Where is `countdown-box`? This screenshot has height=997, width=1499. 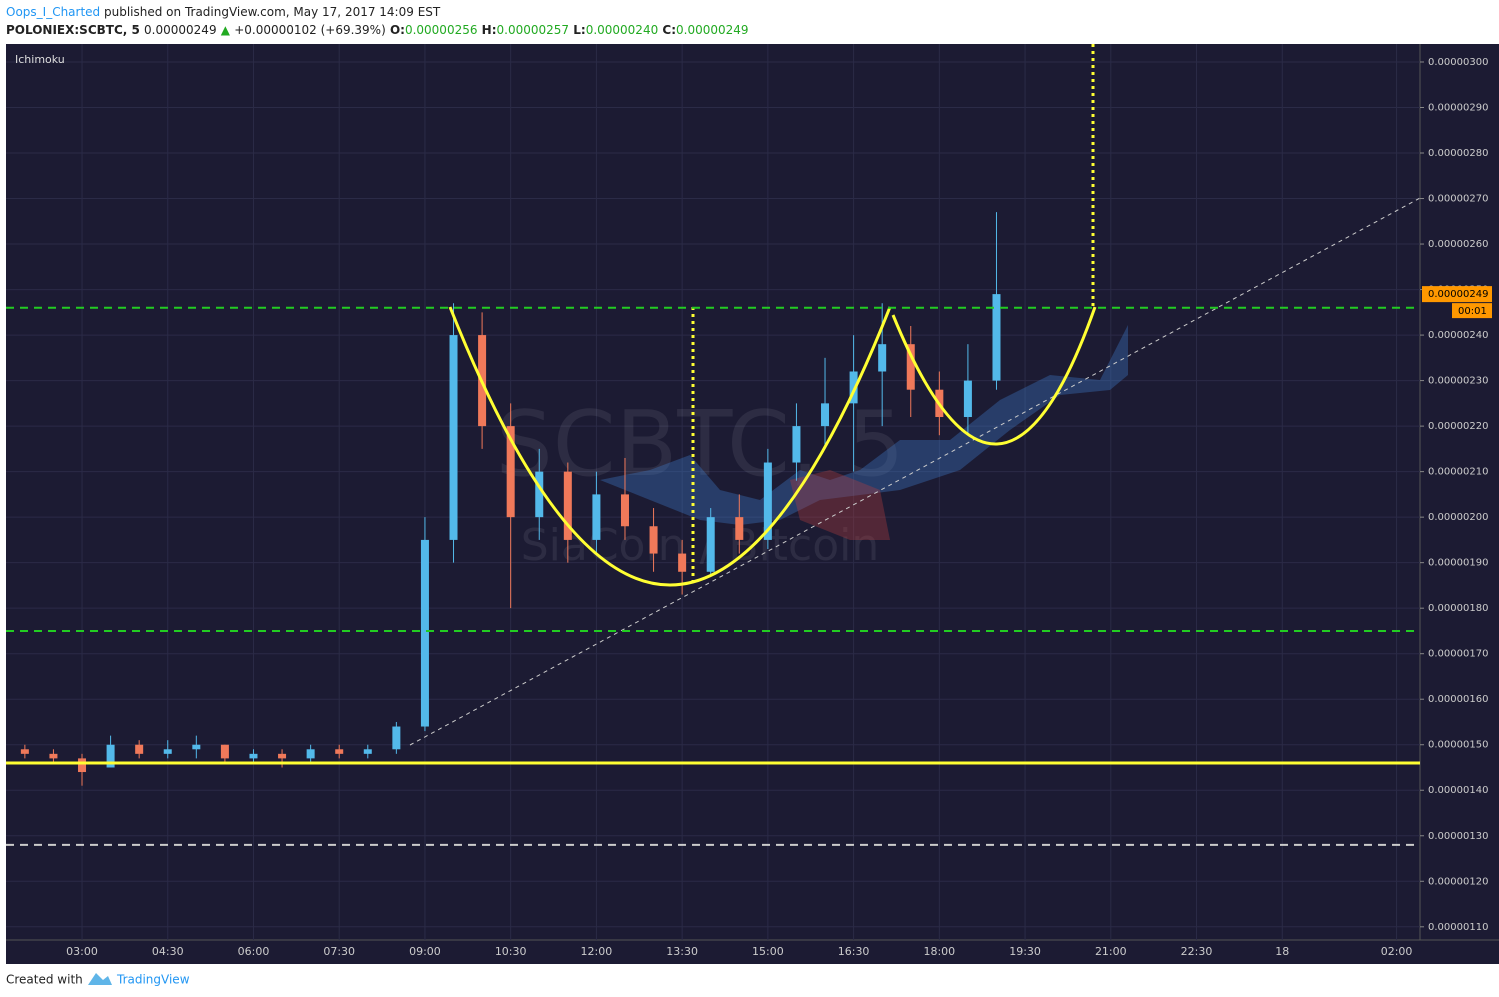 countdown-box is located at coordinates (1472, 311).